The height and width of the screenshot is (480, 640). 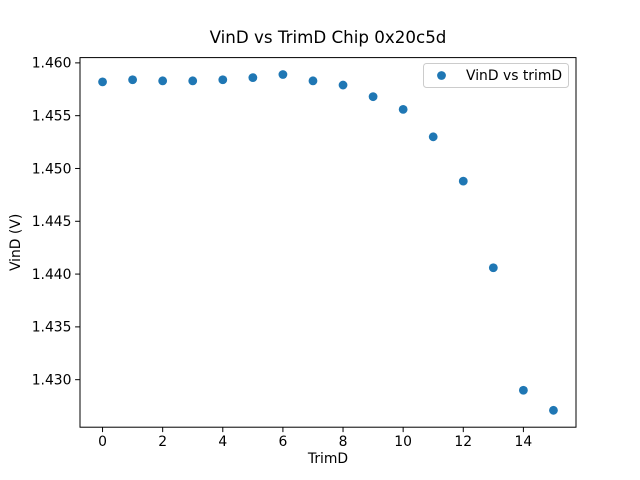 I want to click on x-tick-label: 10, so click(x=403, y=442).